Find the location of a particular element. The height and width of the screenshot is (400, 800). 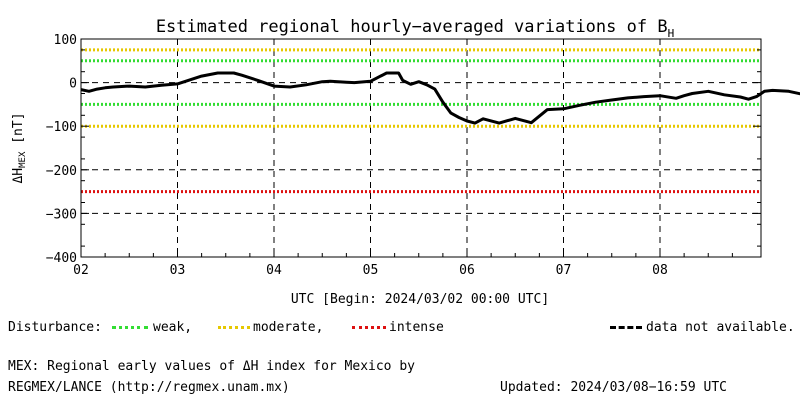

y-tick-label: −100 is located at coordinates (61, 127).